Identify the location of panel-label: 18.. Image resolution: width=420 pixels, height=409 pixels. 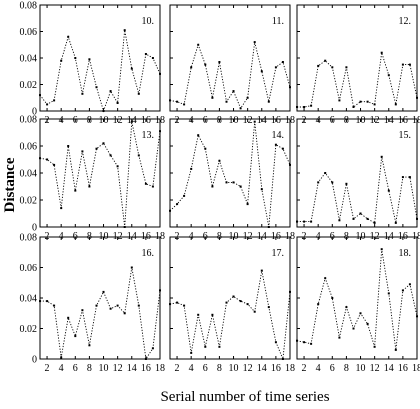
(405, 253).